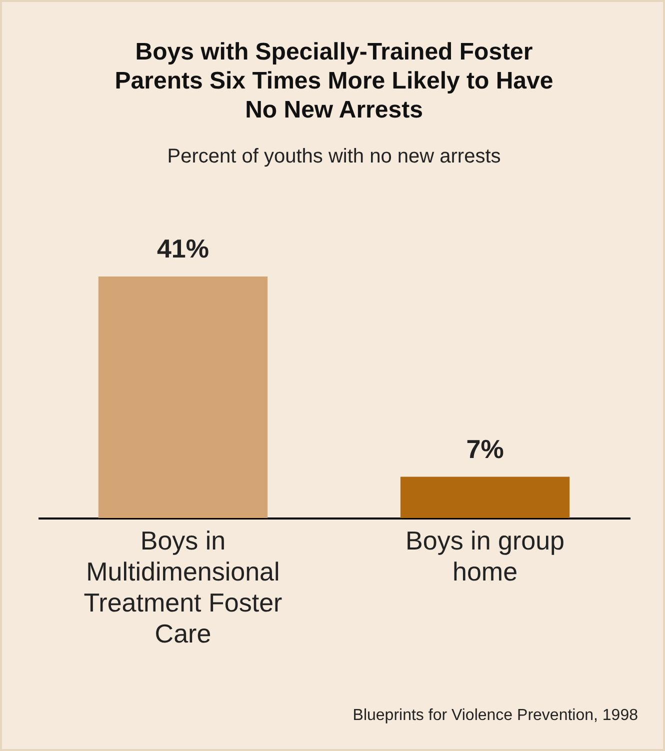 This screenshot has width=665, height=751. I want to click on x-tick-label: Boys in Multidimensional Treatment Foster Care, so click(183, 587).